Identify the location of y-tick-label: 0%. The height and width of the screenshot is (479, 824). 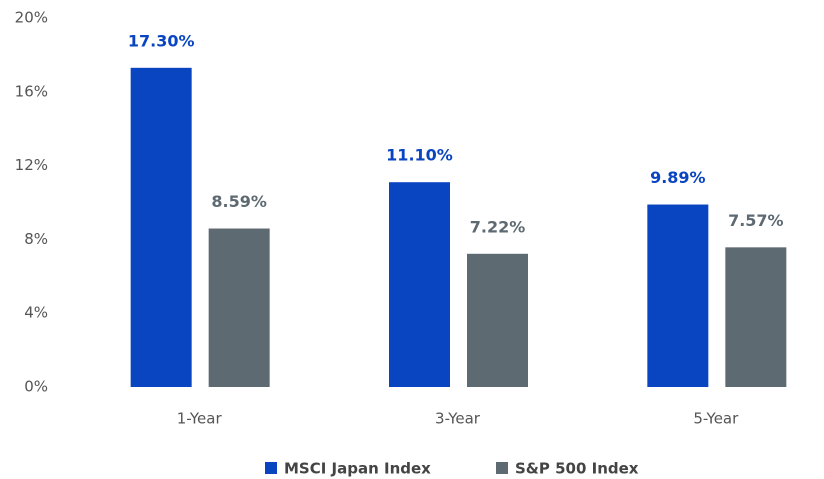
(36, 387).